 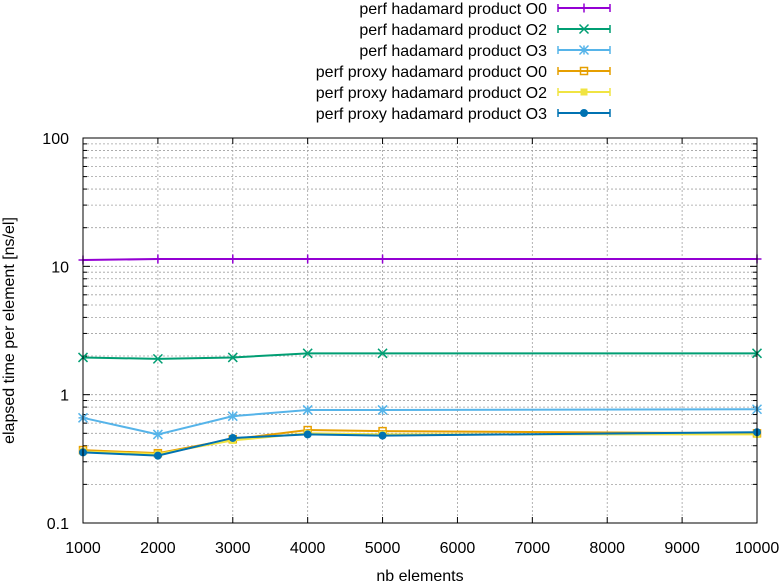 What do you see at coordinates (60, 267) in the screenshot?
I see `y-tick-label: 10` at bounding box center [60, 267].